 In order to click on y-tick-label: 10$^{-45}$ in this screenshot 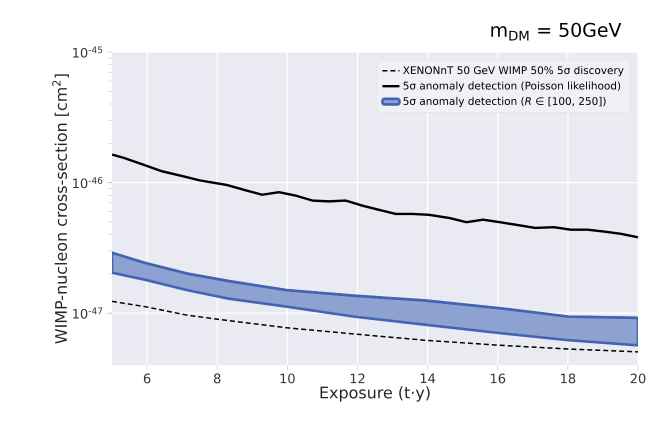, I will do `click(87, 52)`.